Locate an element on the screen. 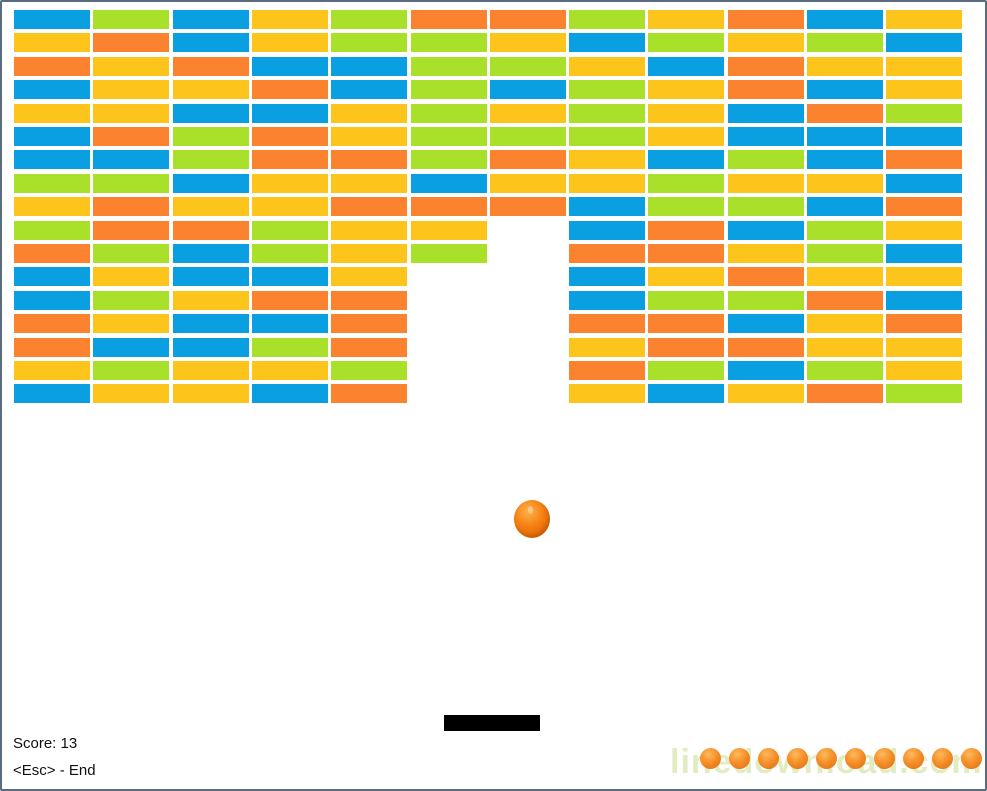 This screenshot has width=987, height=791. paddle is located at coordinates (492, 723).